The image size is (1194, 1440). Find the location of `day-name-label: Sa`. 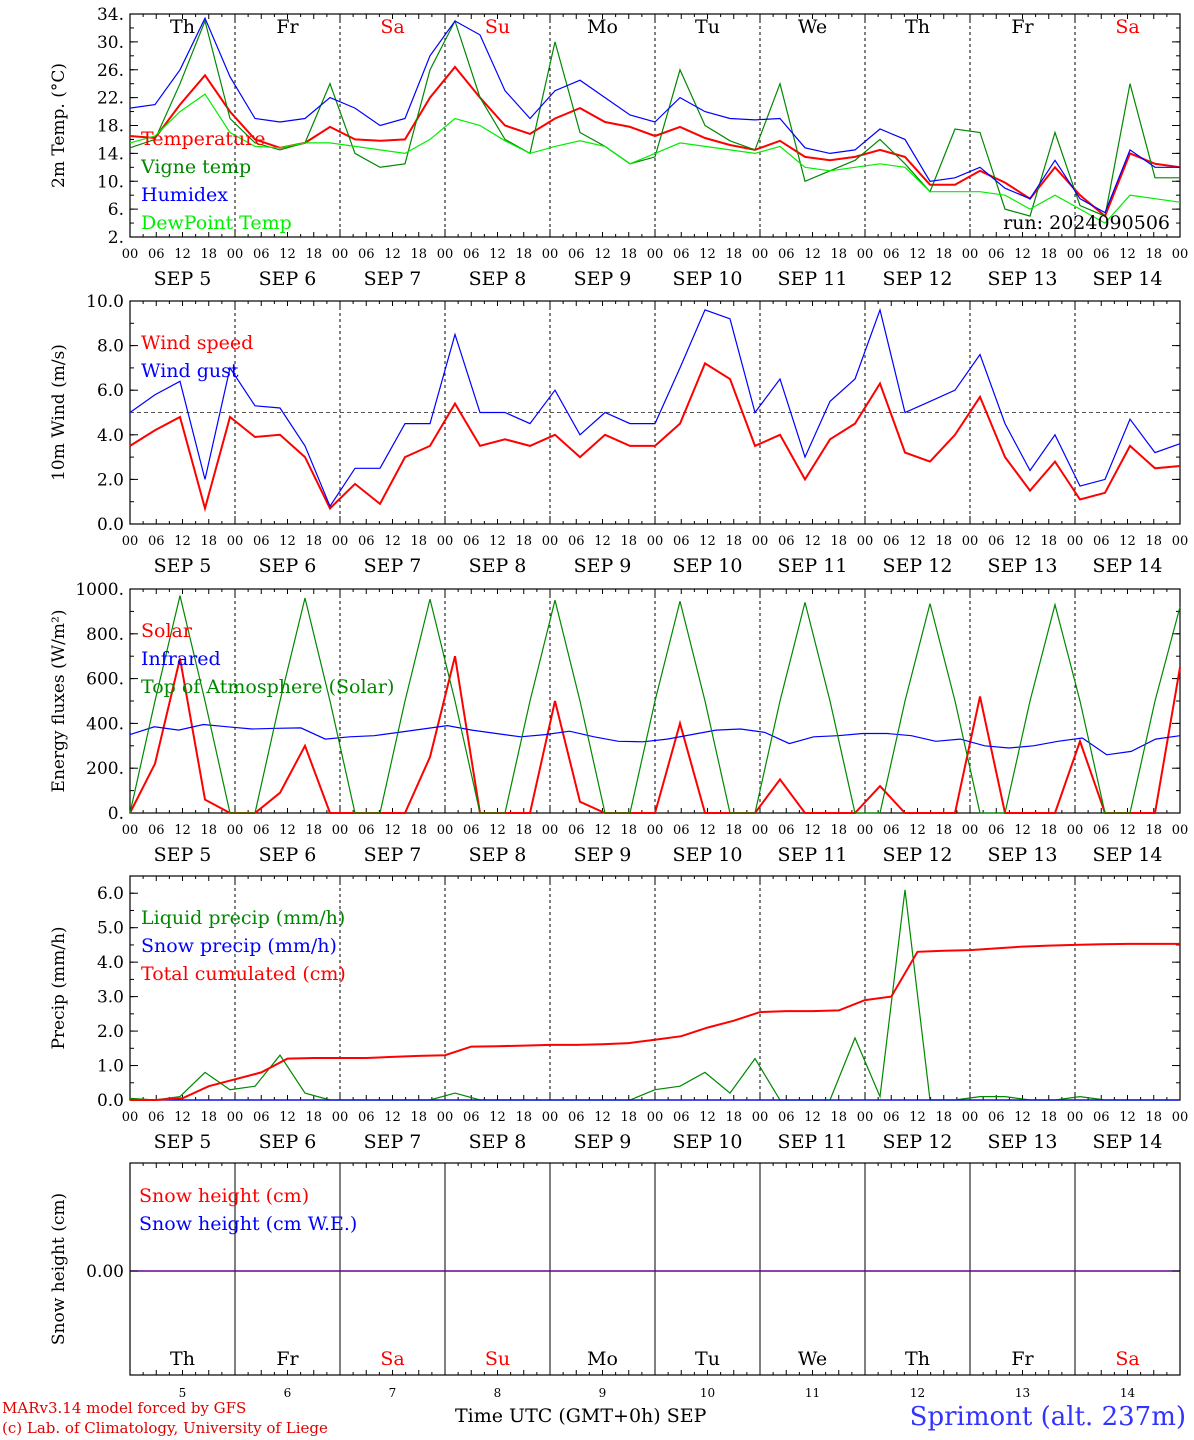

day-name-label: Sa is located at coordinates (392, 27).